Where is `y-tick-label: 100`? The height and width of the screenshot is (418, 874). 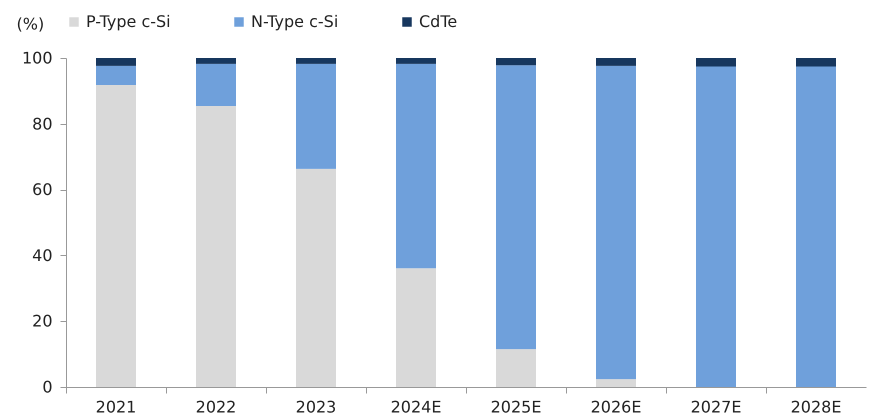 y-tick-label: 100 is located at coordinates (37, 58).